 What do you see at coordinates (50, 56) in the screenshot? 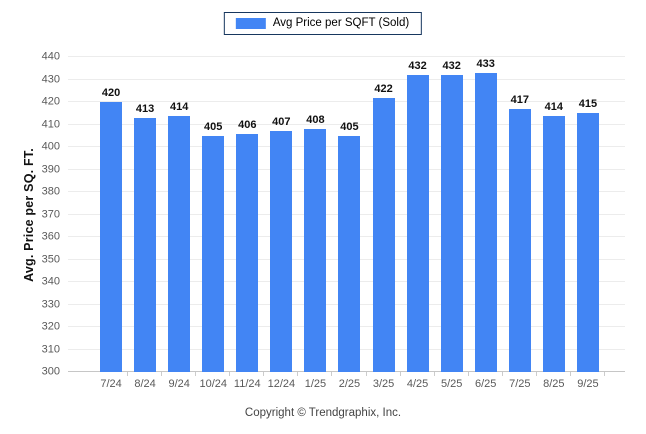
I see `y-tick-label: 440` at bounding box center [50, 56].